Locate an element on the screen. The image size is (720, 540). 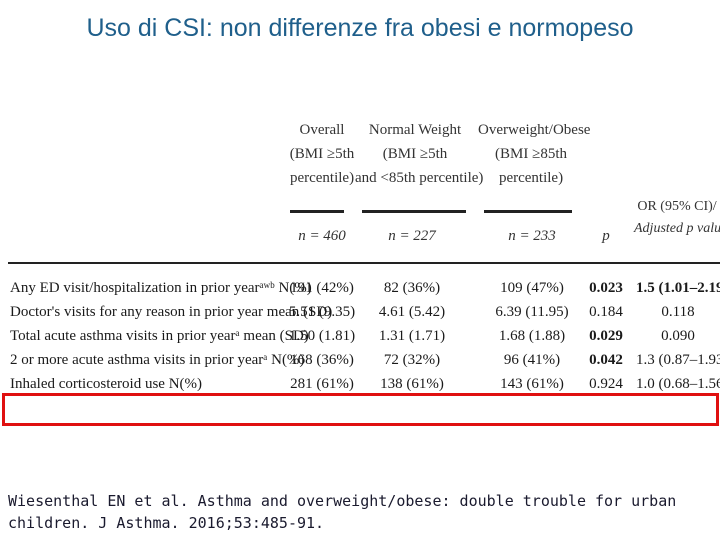
header-overweight-line3: percentile) is located at coordinates (531, 178).